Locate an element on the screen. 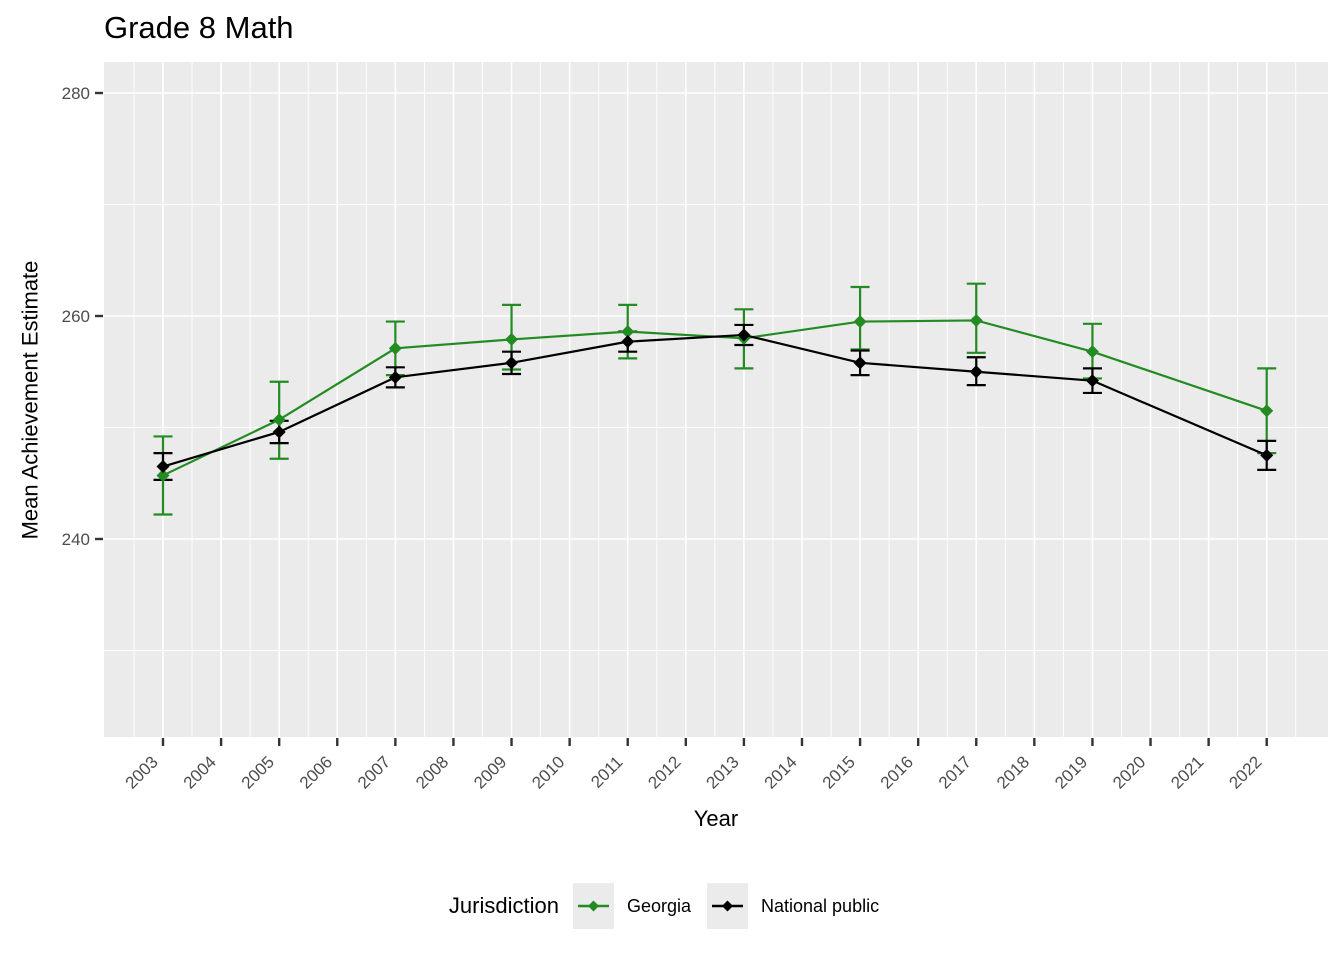 Image resolution: width=1344 pixels, height=960 pixels. legend: Jurisdiction Georgia National public is located at coordinates (672, 906).